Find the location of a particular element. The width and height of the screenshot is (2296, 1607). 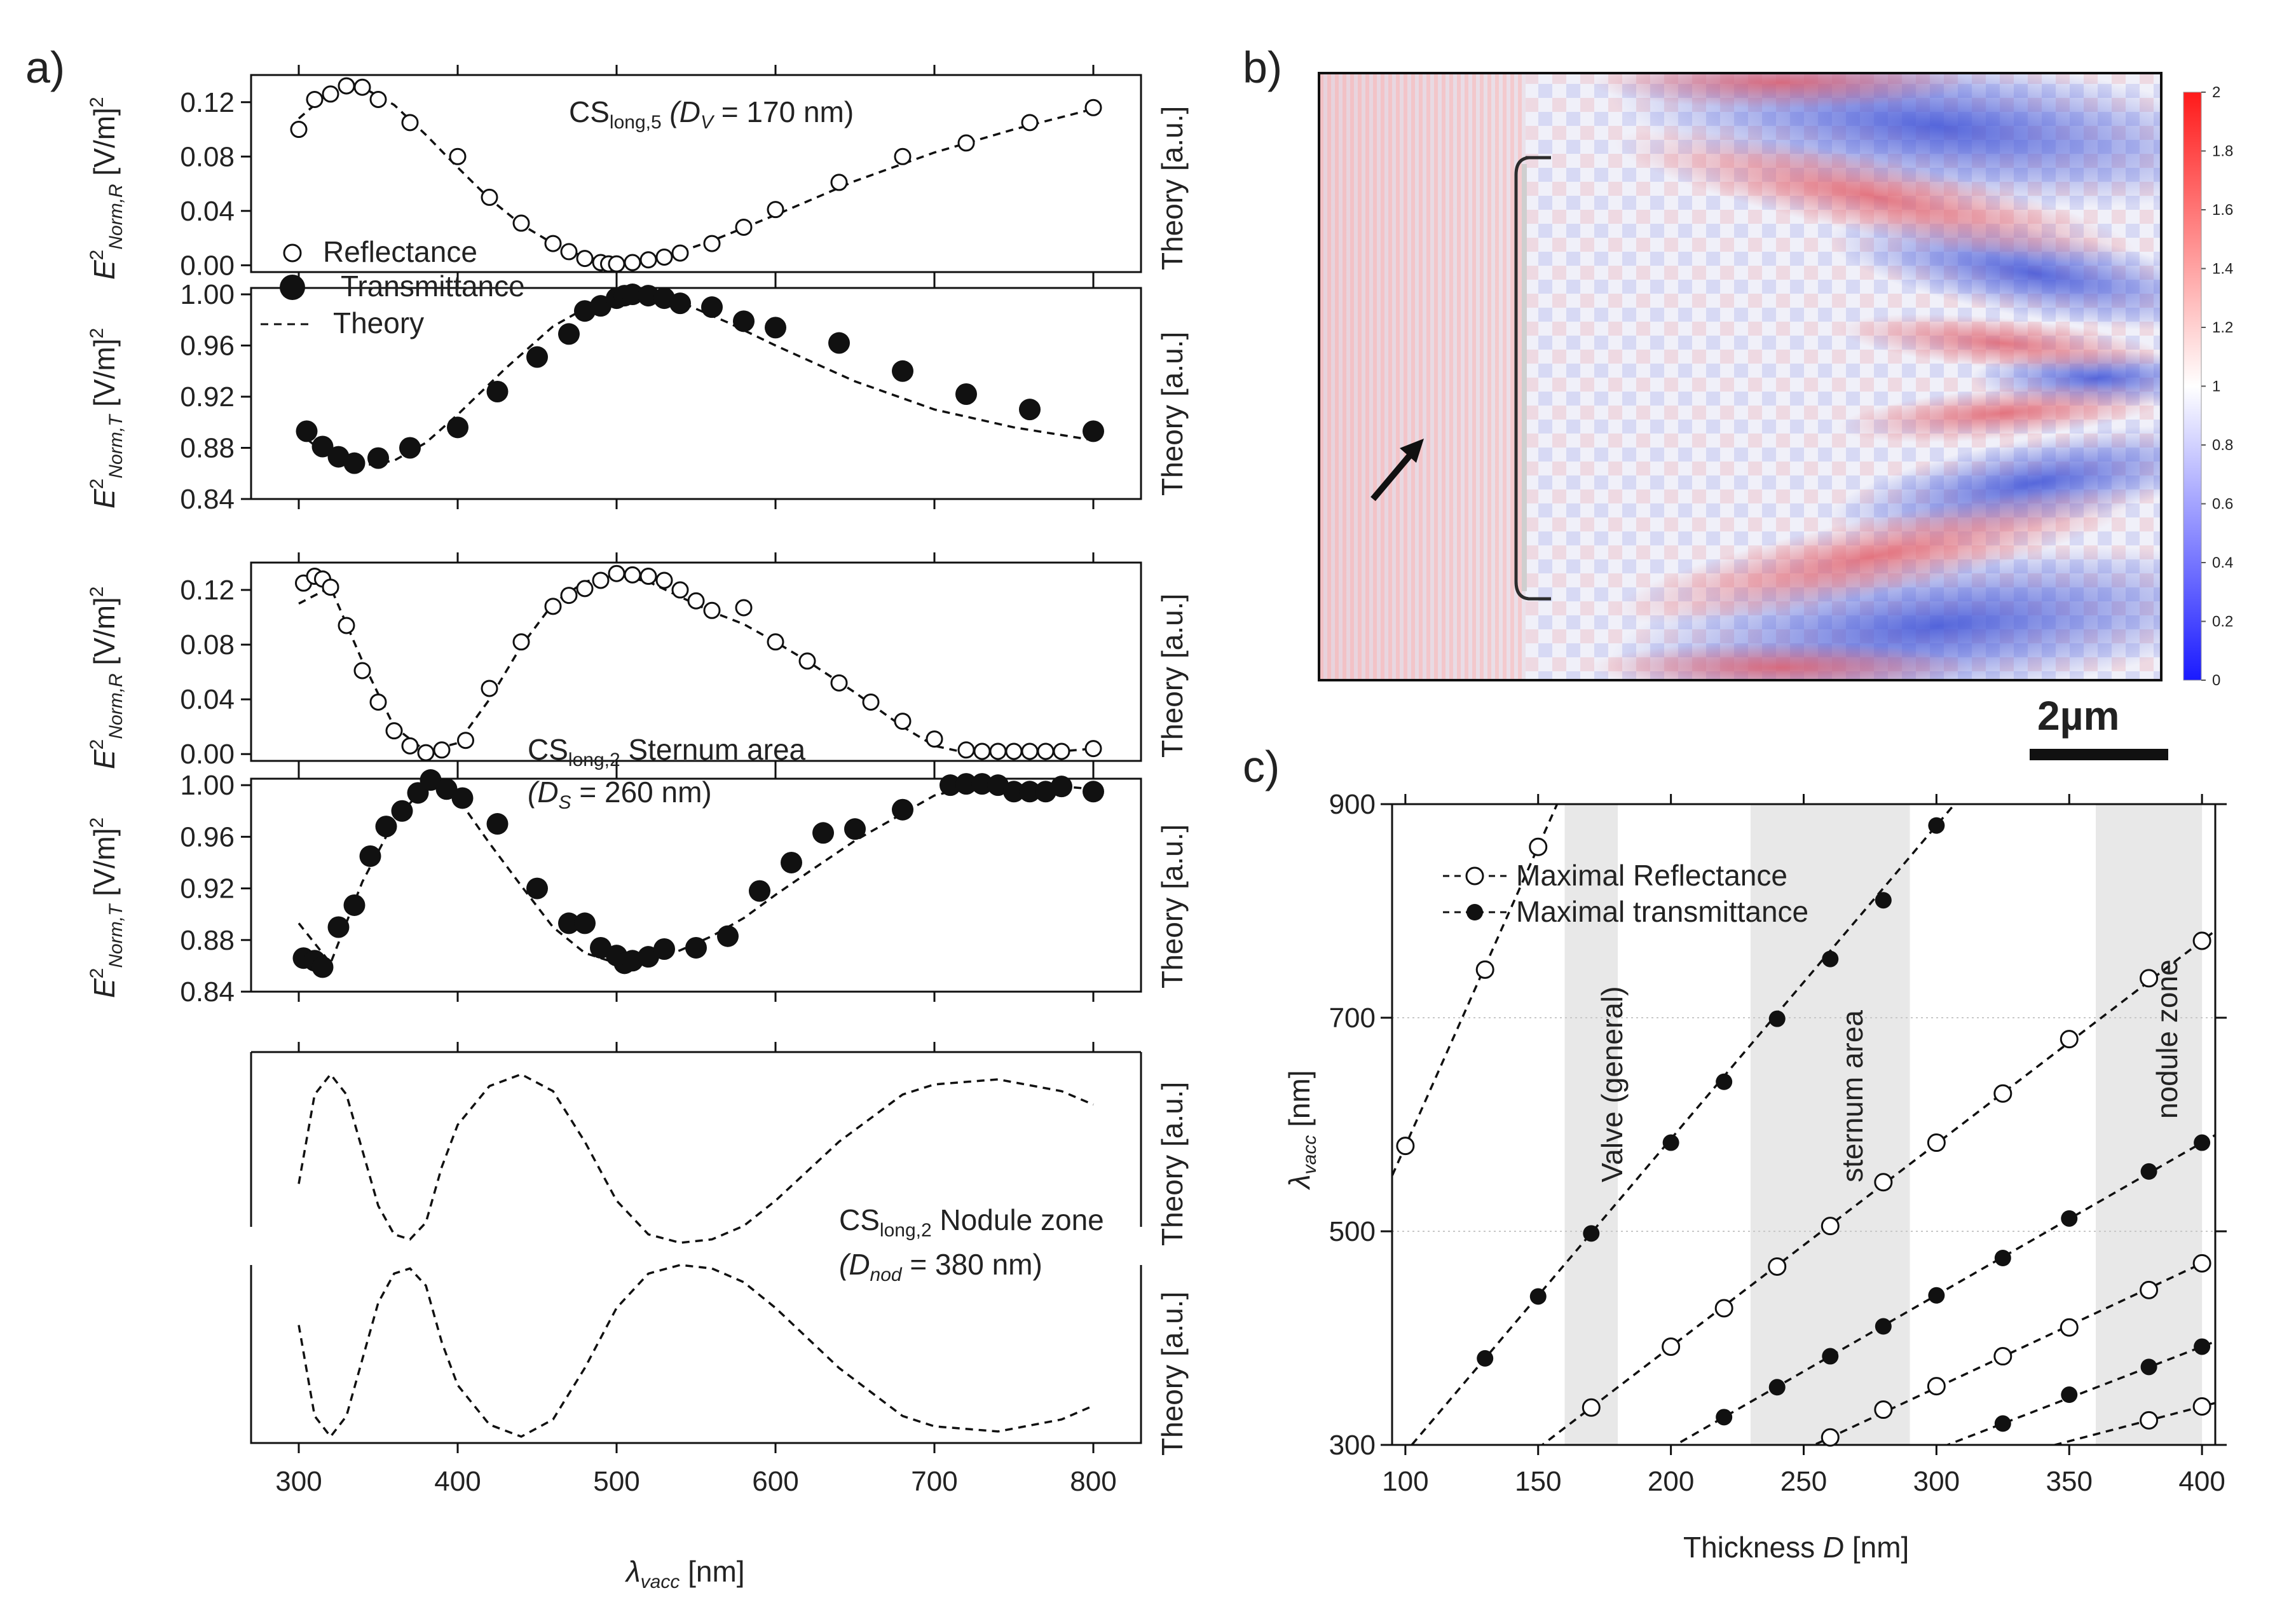

a-xlabel: λvacc [nm] is located at coordinates (685, 1573).